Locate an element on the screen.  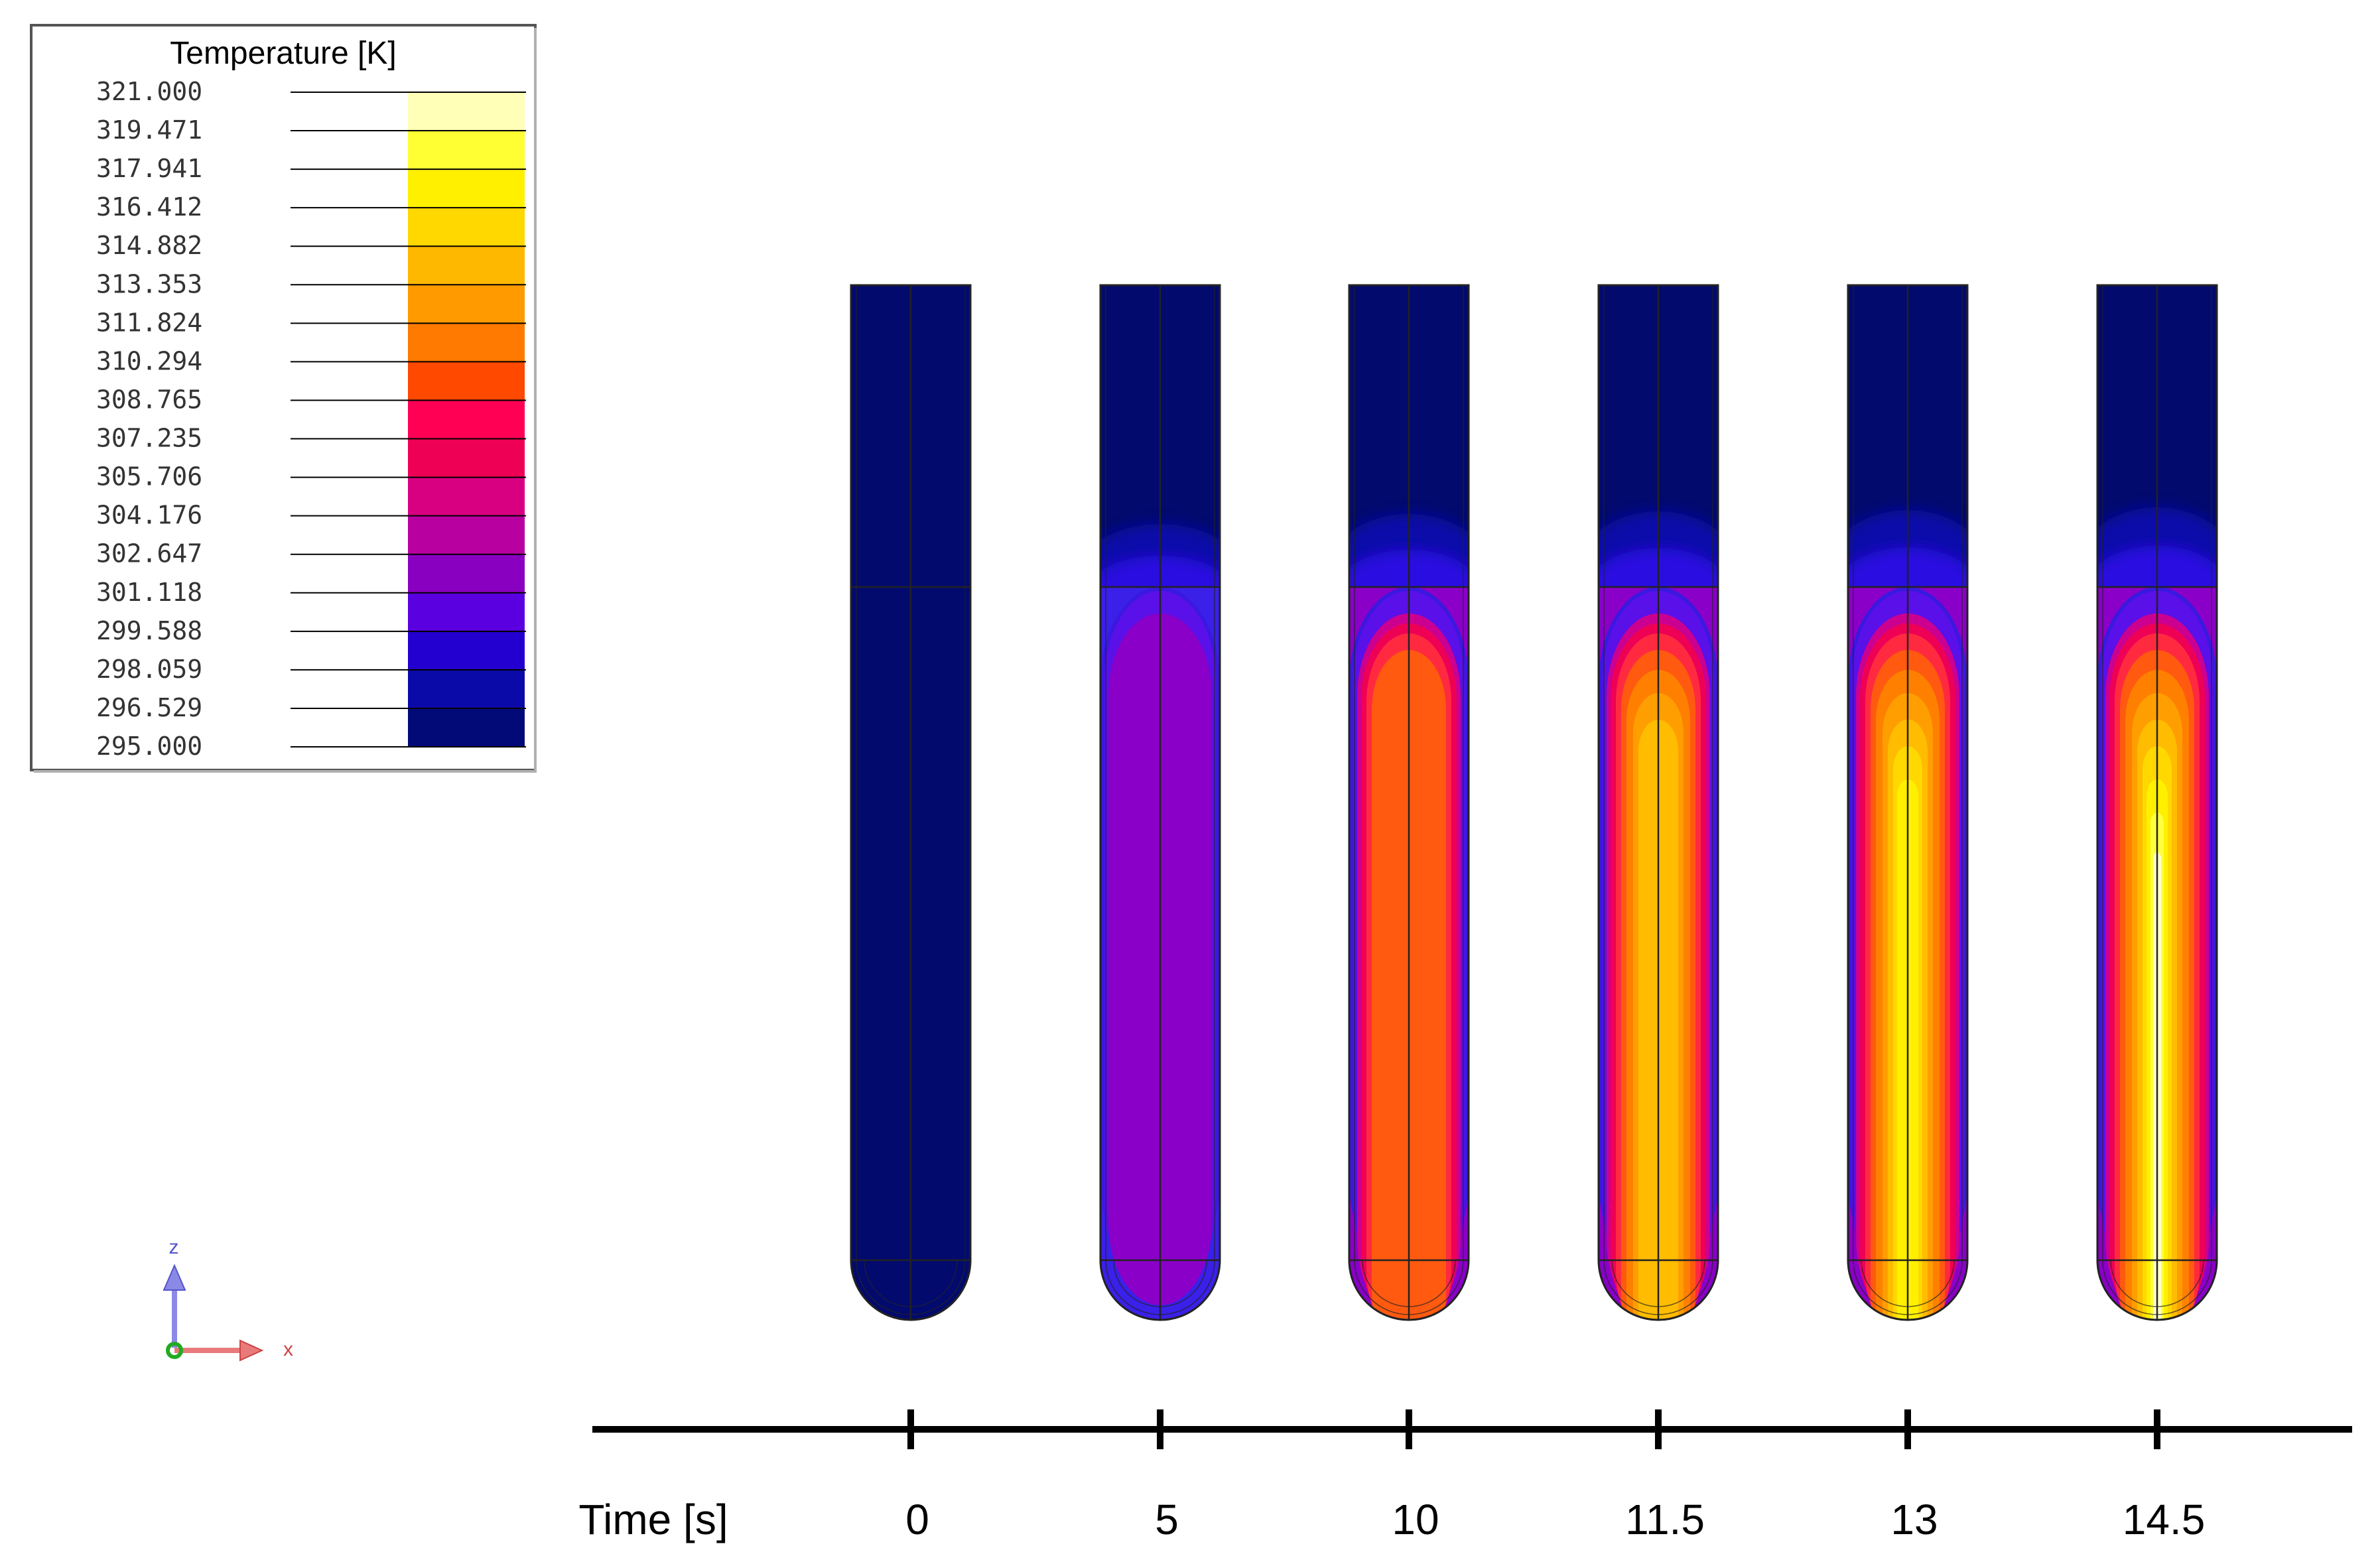
legend-value: 298.059 is located at coordinates (149, 669).